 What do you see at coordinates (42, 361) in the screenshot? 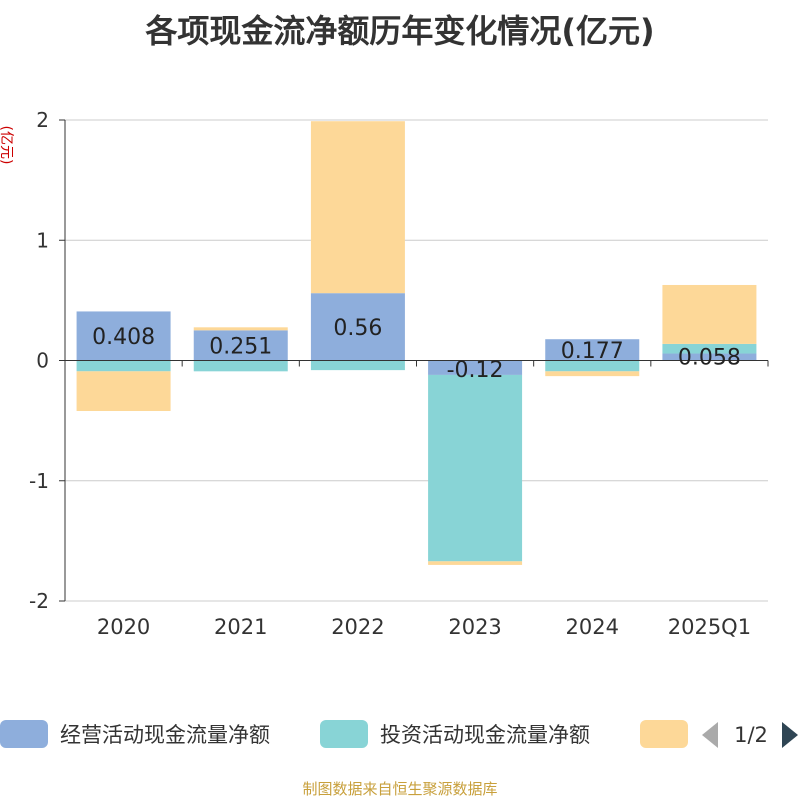
I see `y-tick-label: 0` at bounding box center [42, 361].